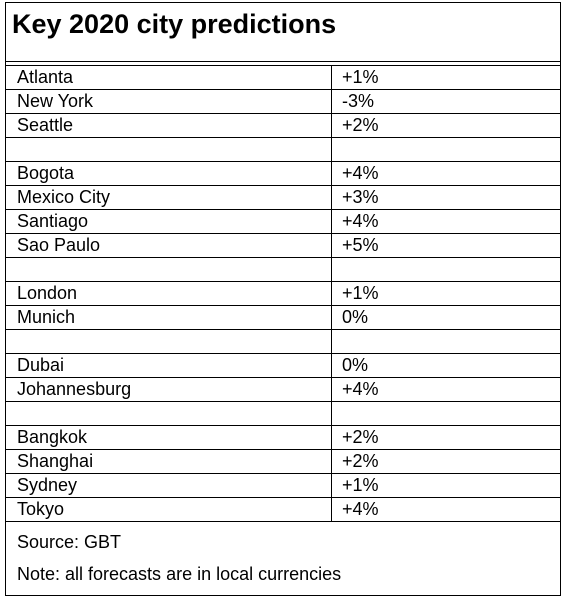 The height and width of the screenshot is (599, 566). I want to click on table-row: Dubai 0%, so click(283, 365).